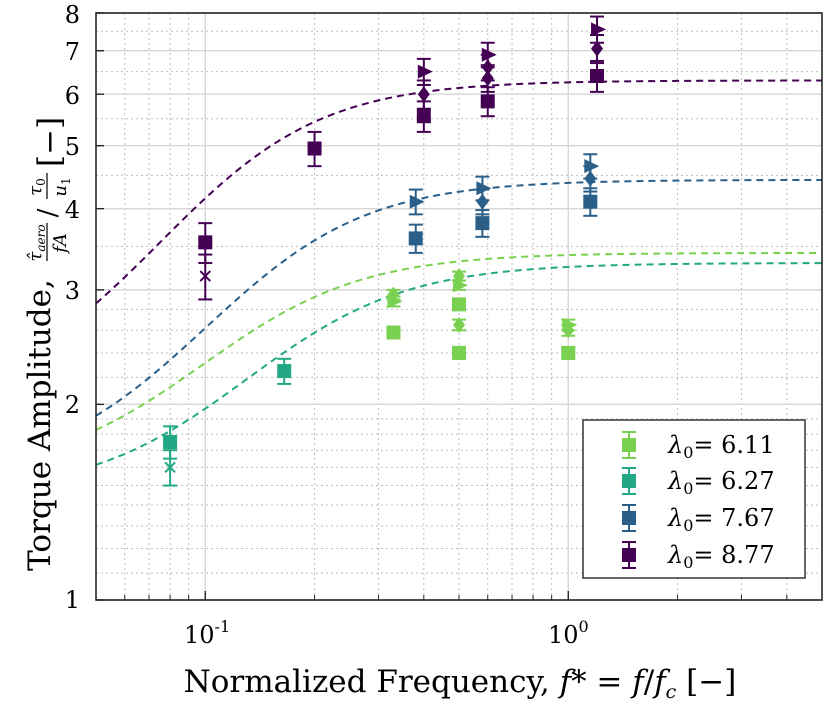 The width and height of the screenshot is (830, 708). I want to click on legend: λ0= 6.11 λ0= 6.27 λ0= 7.67 λ0= 8.77, so click(694, 499).